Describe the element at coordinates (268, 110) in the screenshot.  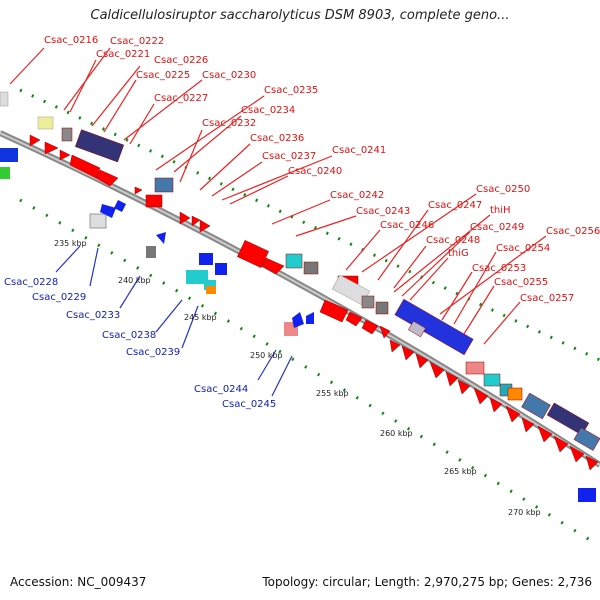
I see `gene-label: Csac_0234` at that location.